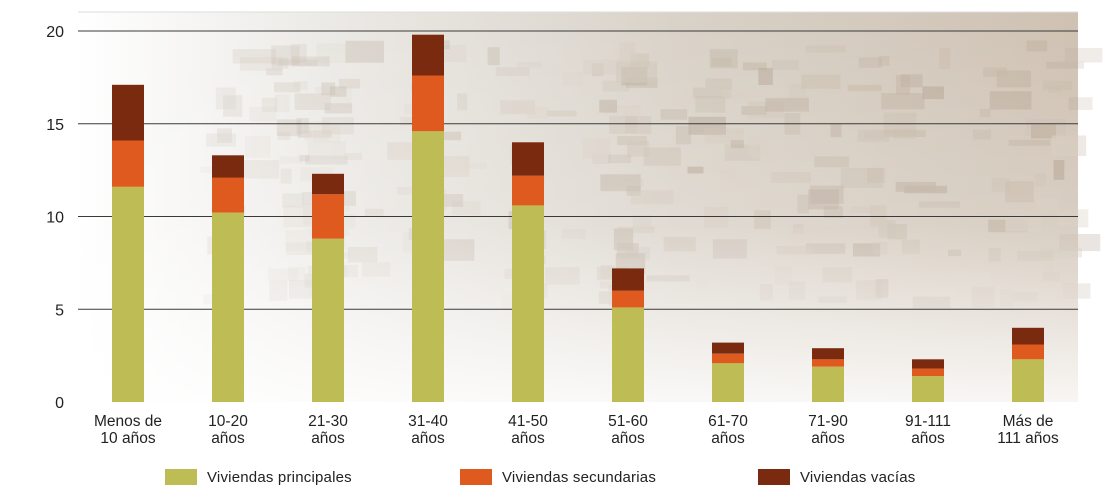  What do you see at coordinates (528, 421) in the screenshot?
I see `x-tick-label: 41-50` at bounding box center [528, 421].